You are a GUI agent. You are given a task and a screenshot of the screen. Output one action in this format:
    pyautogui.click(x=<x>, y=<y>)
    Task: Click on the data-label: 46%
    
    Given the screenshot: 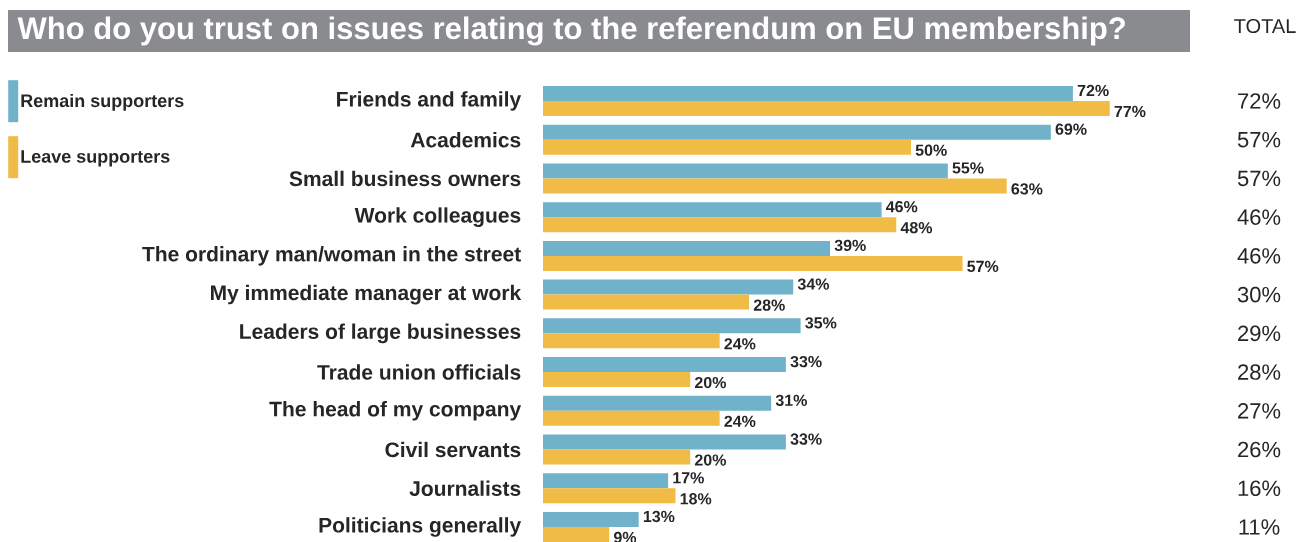 What is the action you would take?
    pyautogui.click(x=902, y=207)
    